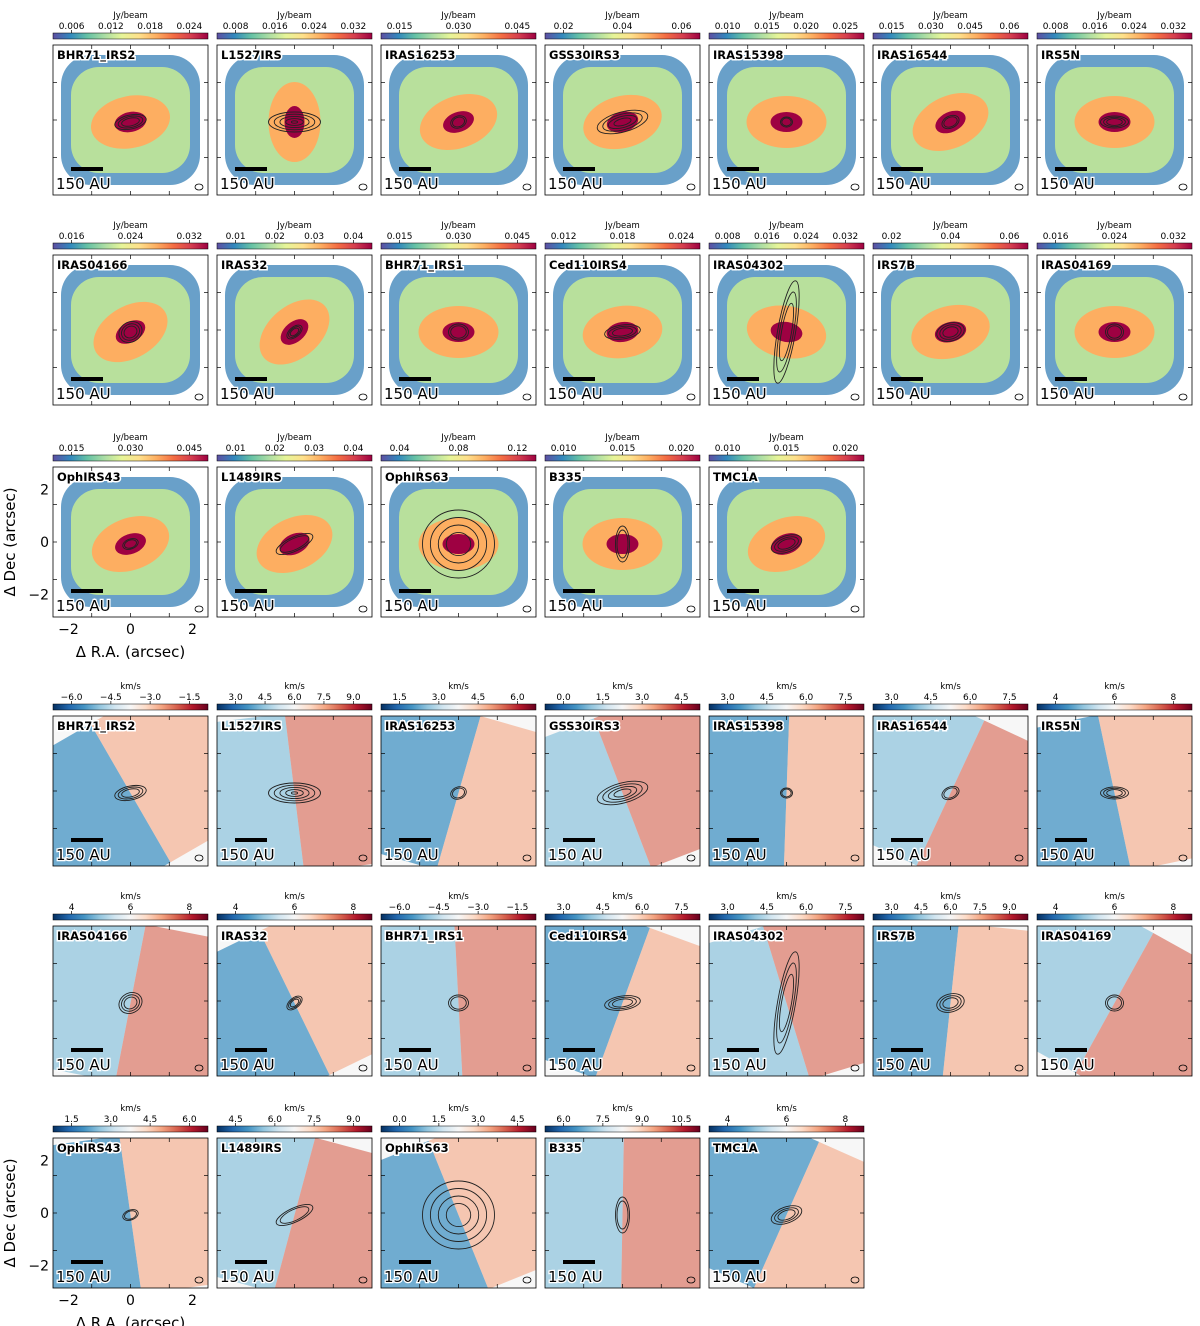  Describe the element at coordinates (417, 477) in the screenshot. I see `source-name-label: OphIRS63` at that location.